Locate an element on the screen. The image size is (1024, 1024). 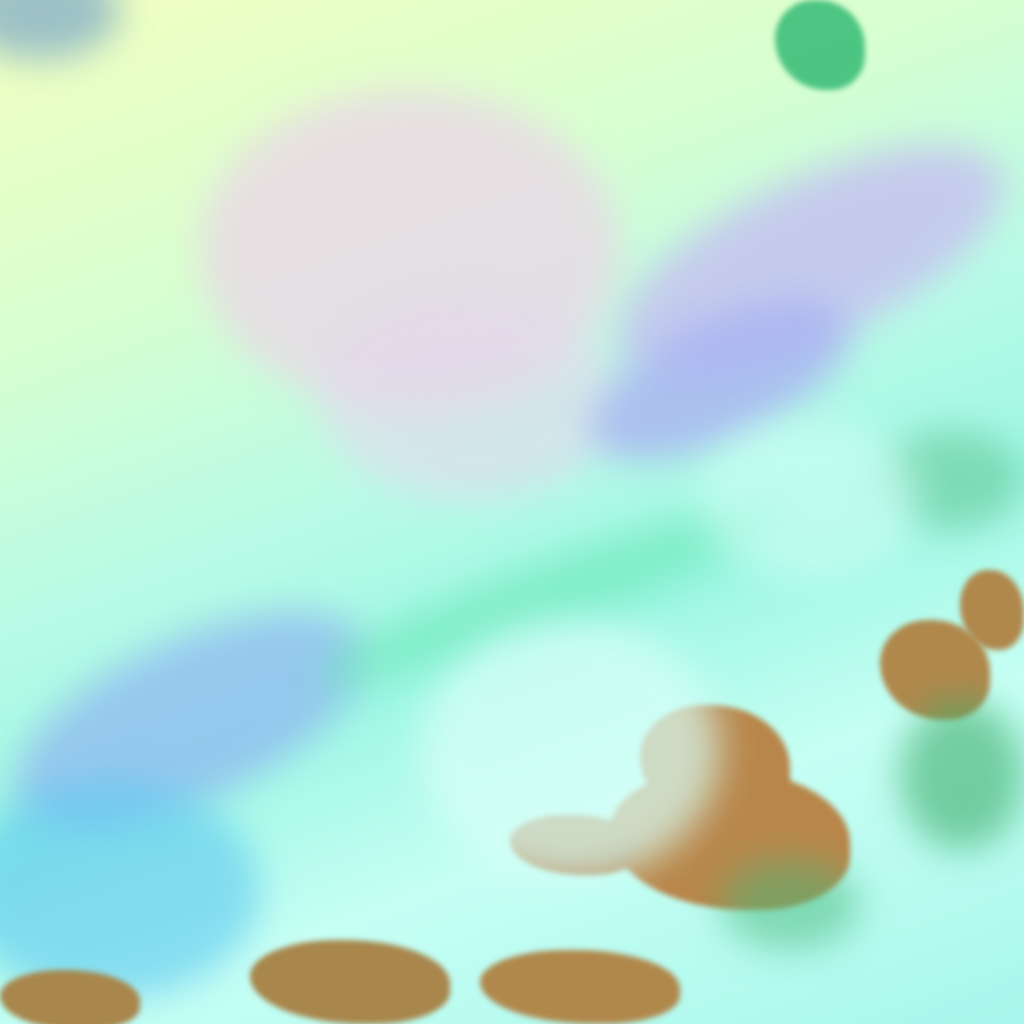
blue-water-region is located at coordinates (130, 890).